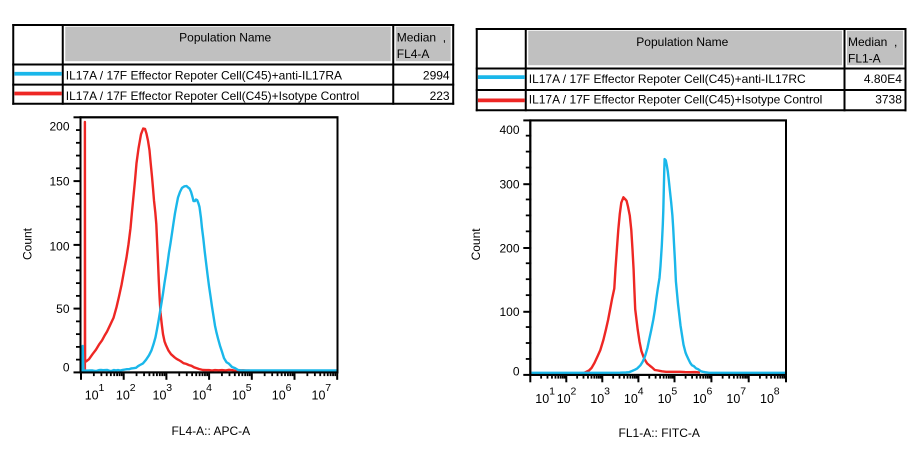 This screenshot has width=916, height=457. Describe the element at coordinates (509, 185) in the screenshot. I see `svg-text: 300` at that location.